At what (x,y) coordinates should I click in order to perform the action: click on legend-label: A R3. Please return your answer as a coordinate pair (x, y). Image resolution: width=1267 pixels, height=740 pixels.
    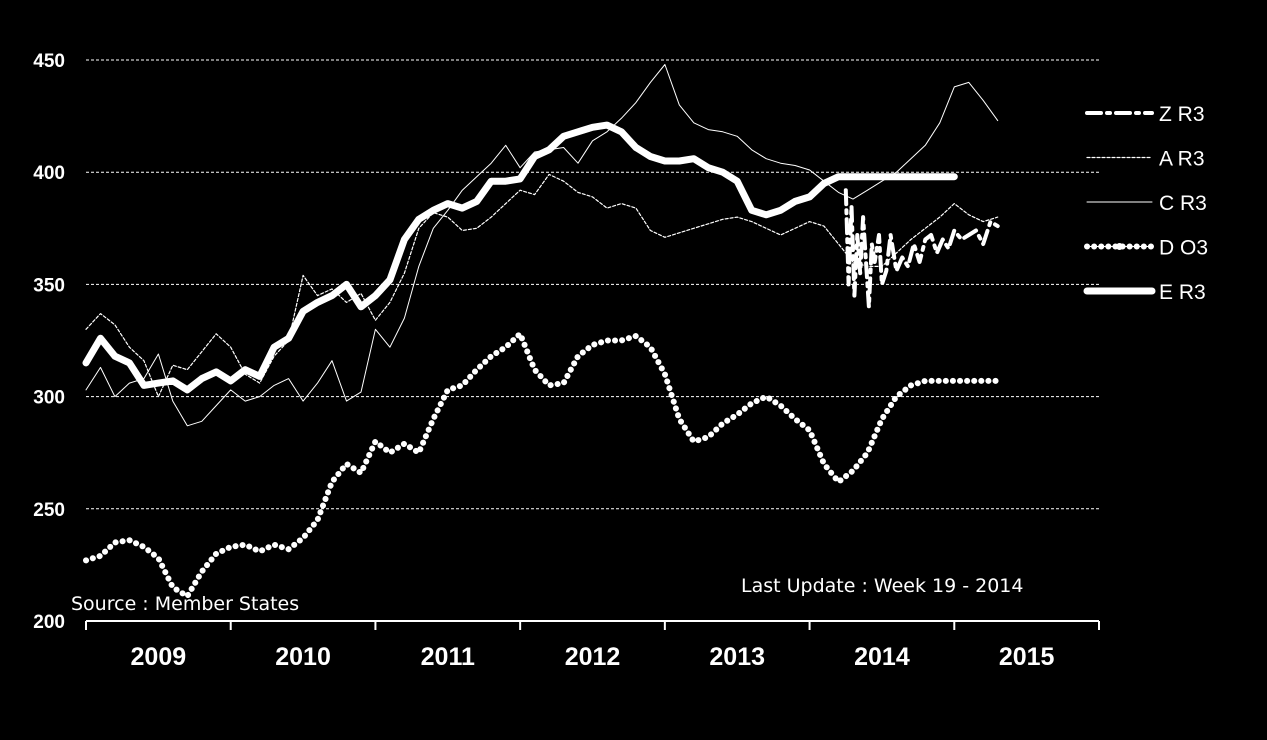
    Looking at the image, I should click on (1182, 159).